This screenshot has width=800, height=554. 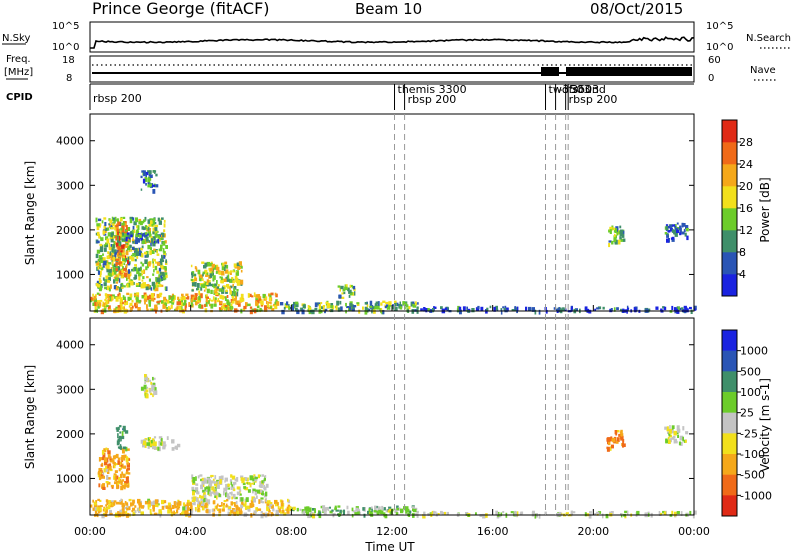 What do you see at coordinates (68, 60) in the screenshot?
I see `freq-tick-top: 18` at bounding box center [68, 60].